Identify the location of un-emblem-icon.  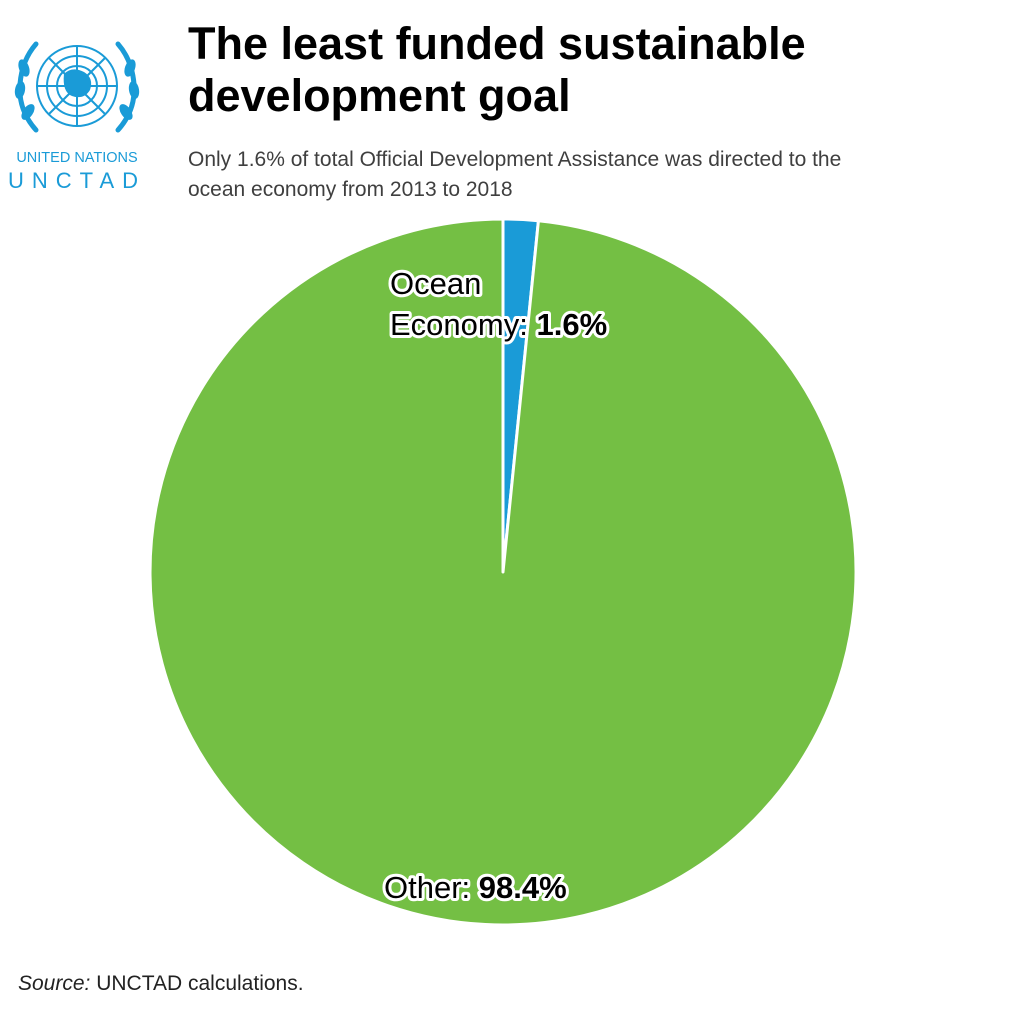
(77, 87).